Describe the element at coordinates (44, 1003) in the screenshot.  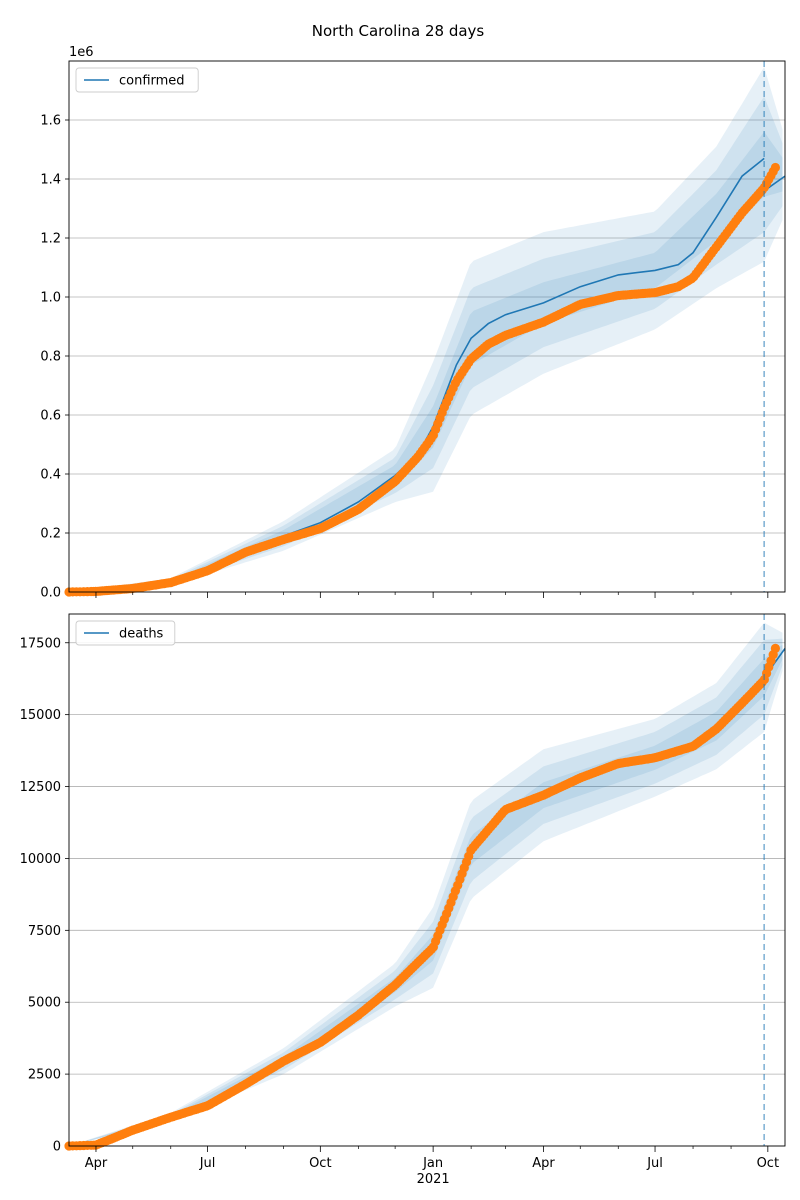
I see `y-tick-label: 5000` at that location.